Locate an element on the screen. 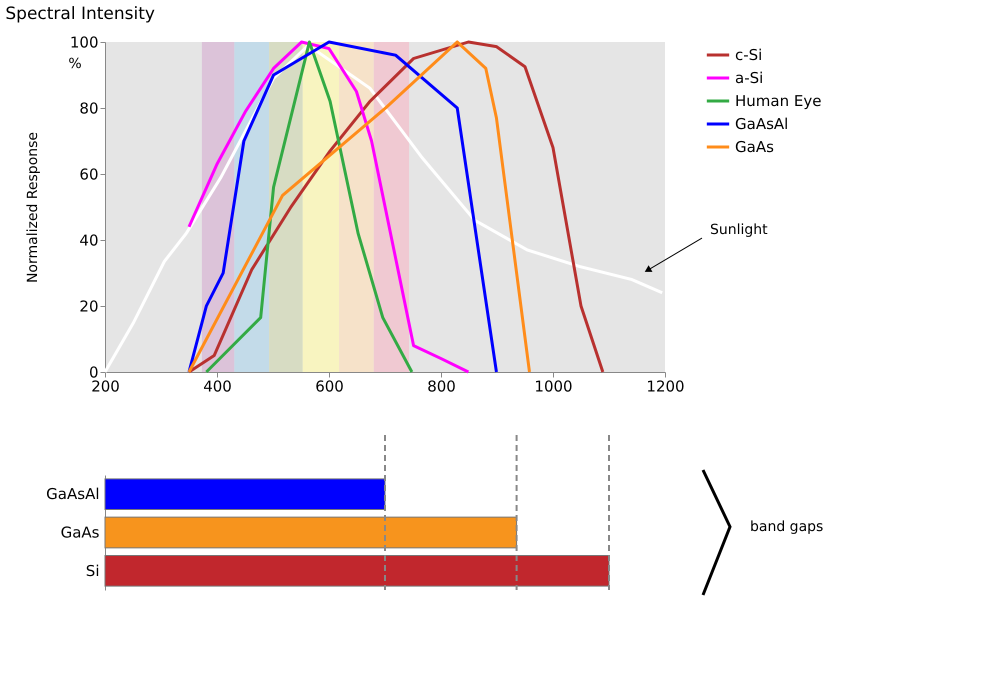 The width and height of the screenshot is (995, 691). y-axis-title: Normalized Response is located at coordinates (32, 208).